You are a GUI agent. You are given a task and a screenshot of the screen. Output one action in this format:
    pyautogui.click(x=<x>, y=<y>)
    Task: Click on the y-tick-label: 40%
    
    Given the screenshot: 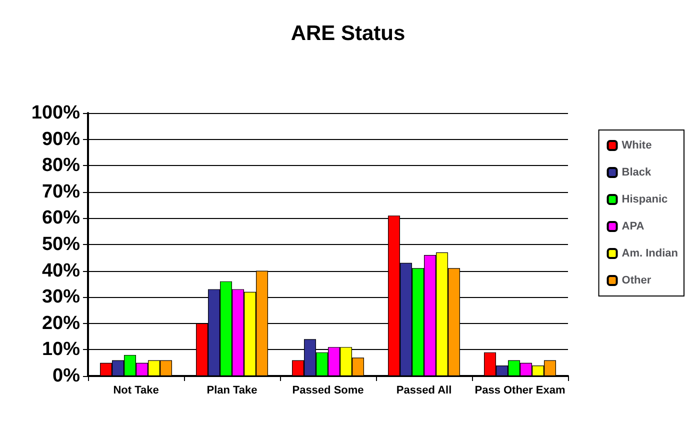 What is the action you would take?
    pyautogui.click(x=61, y=271)
    